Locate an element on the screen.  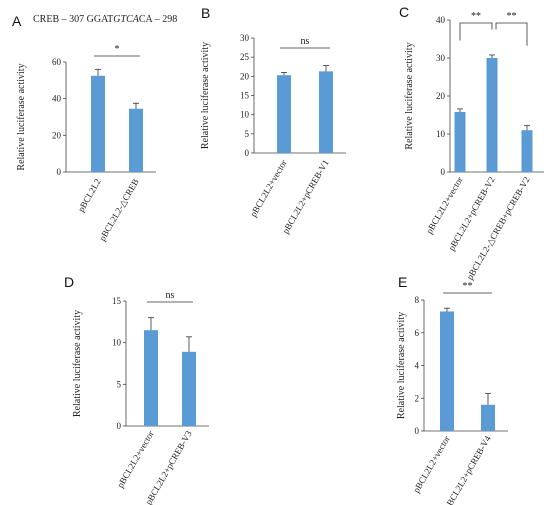
category-label: pBCL2L2+pCREB-V1 is located at coordinates (305, 196).